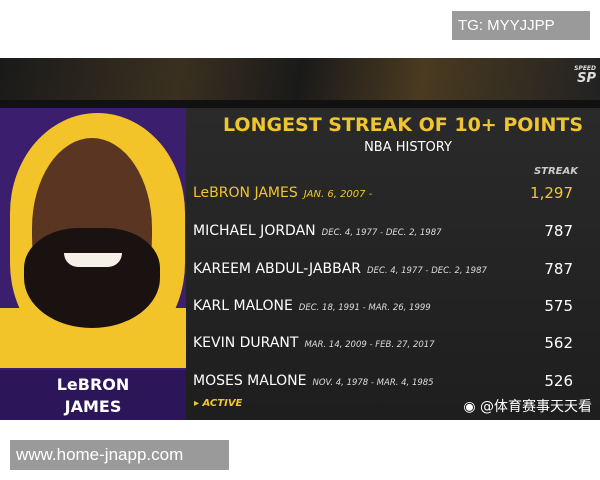 Image resolution: width=600 pixels, height=480 pixels. What do you see at coordinates (246, 343) in the screenshot?
I see `player-name: KEVIN DURANT` at bounding box center [246, 343].